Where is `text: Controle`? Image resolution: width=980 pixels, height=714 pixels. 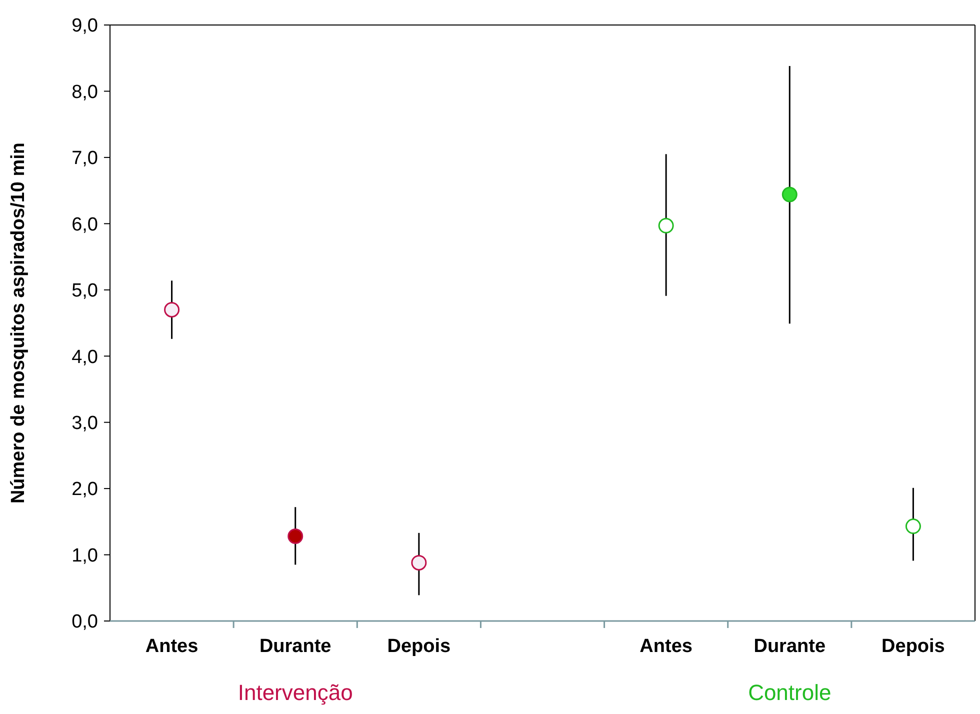 text: Controle is located at coordinates (790, 692).